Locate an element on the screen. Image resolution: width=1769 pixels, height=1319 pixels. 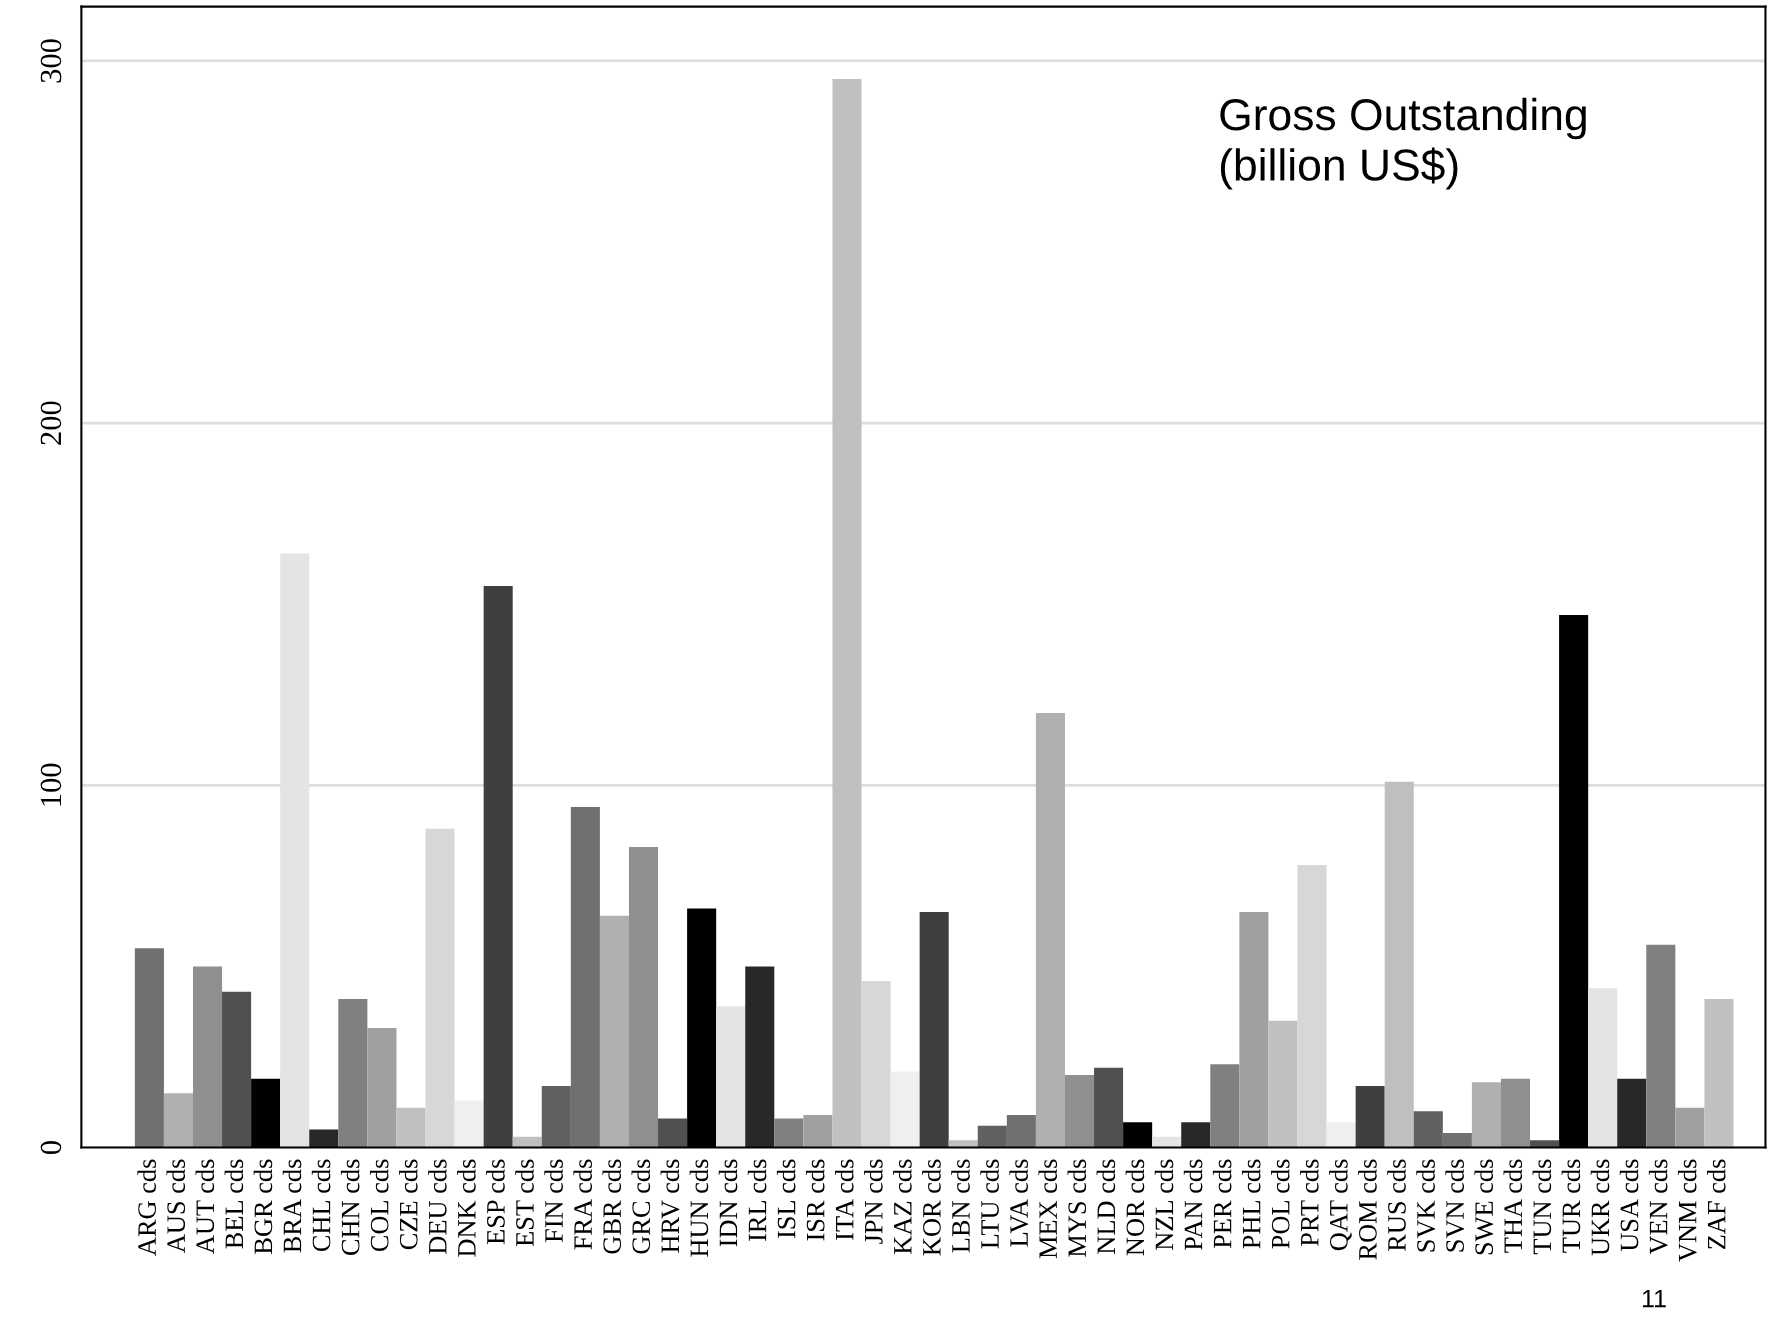
x-tick-label: LVA cds is located at coordinates (1019, 1203).